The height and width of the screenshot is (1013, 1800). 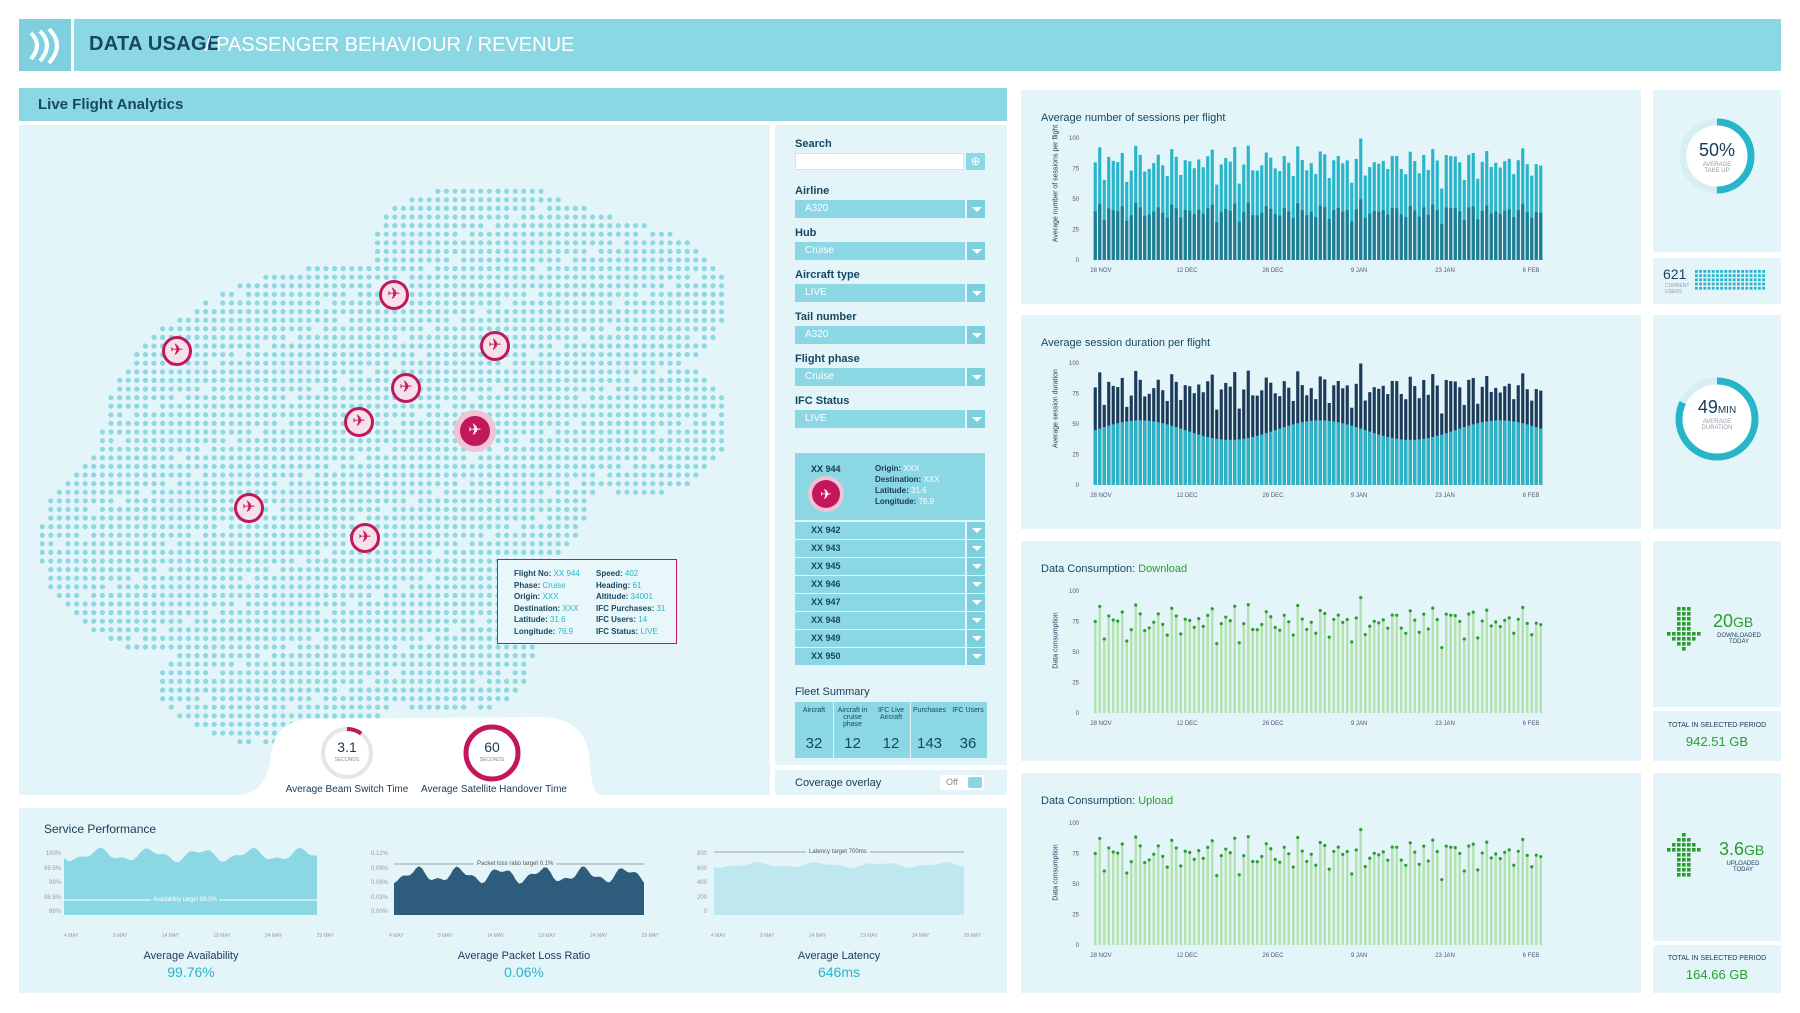 What do you see at coordinates (890, 335) in the screenshot?
I see `tail-number-select: A320` at bounding box center [890, 335].